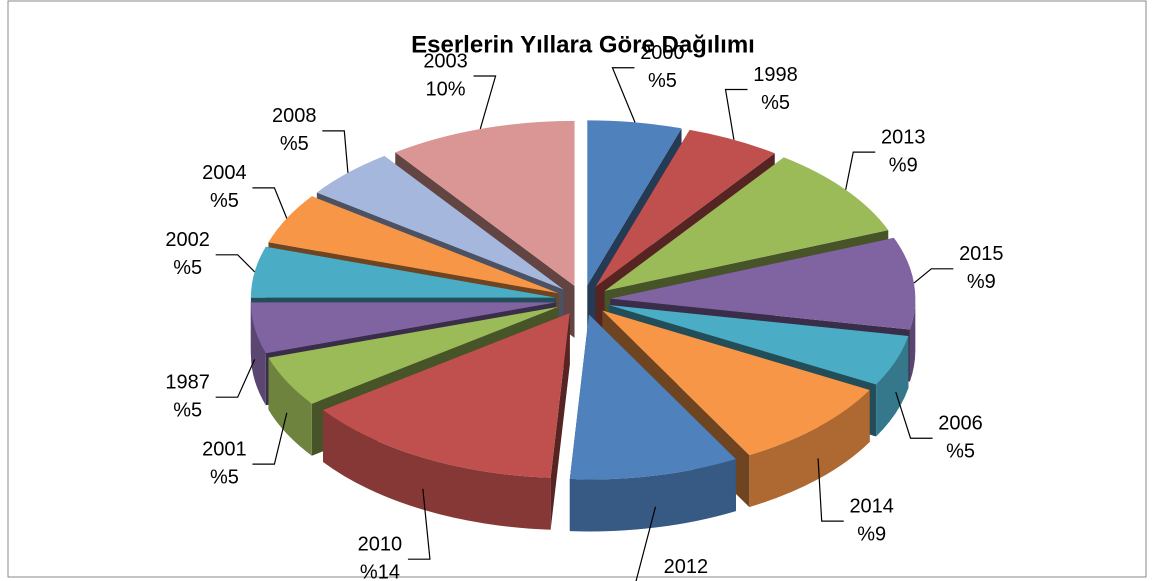  Describe the element at coordinates (686, 567) in the screenshot. I see `data-label-category: 2012` at that location.